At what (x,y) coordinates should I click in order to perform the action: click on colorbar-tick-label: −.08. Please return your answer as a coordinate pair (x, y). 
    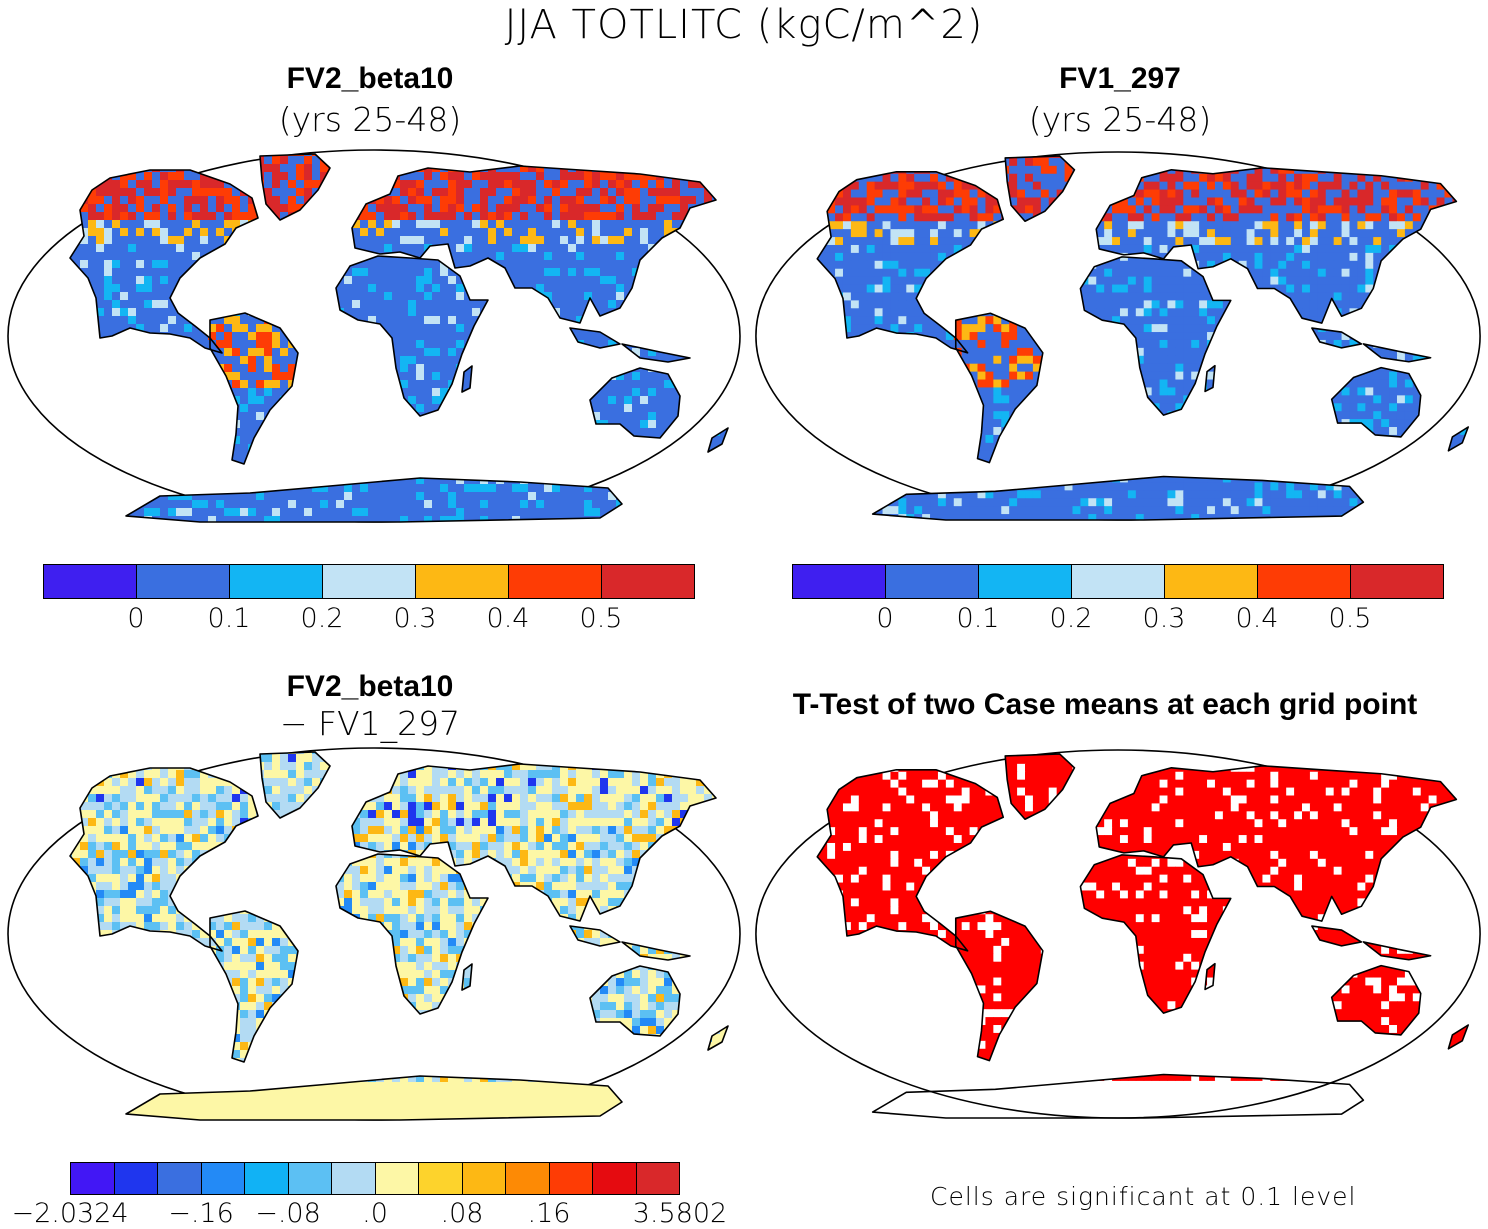
    Looking at the image, I should click on (288, 1213).